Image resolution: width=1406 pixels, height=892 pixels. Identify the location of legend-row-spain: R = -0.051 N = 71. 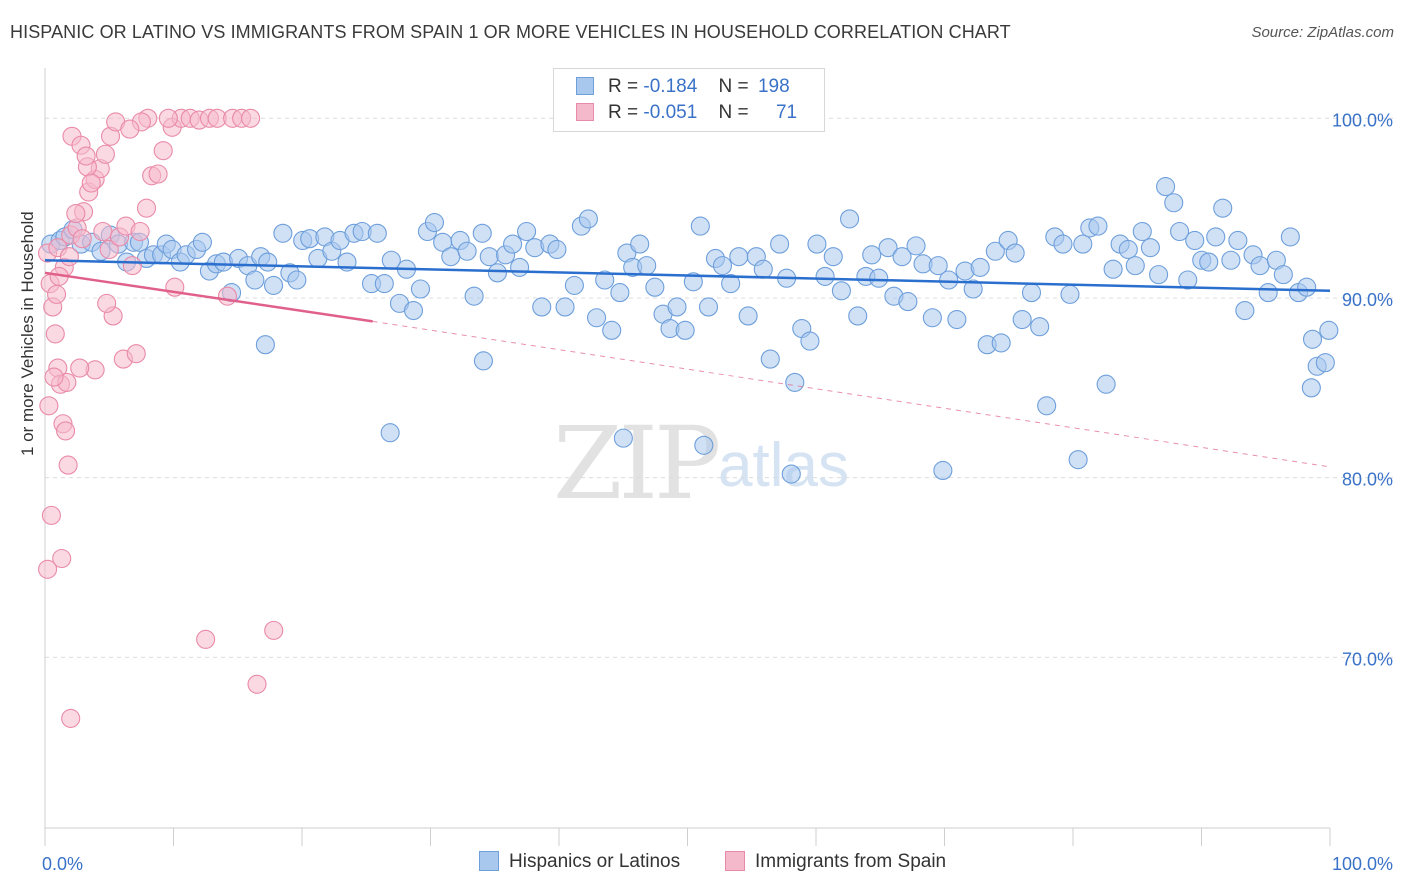
(686, 114).